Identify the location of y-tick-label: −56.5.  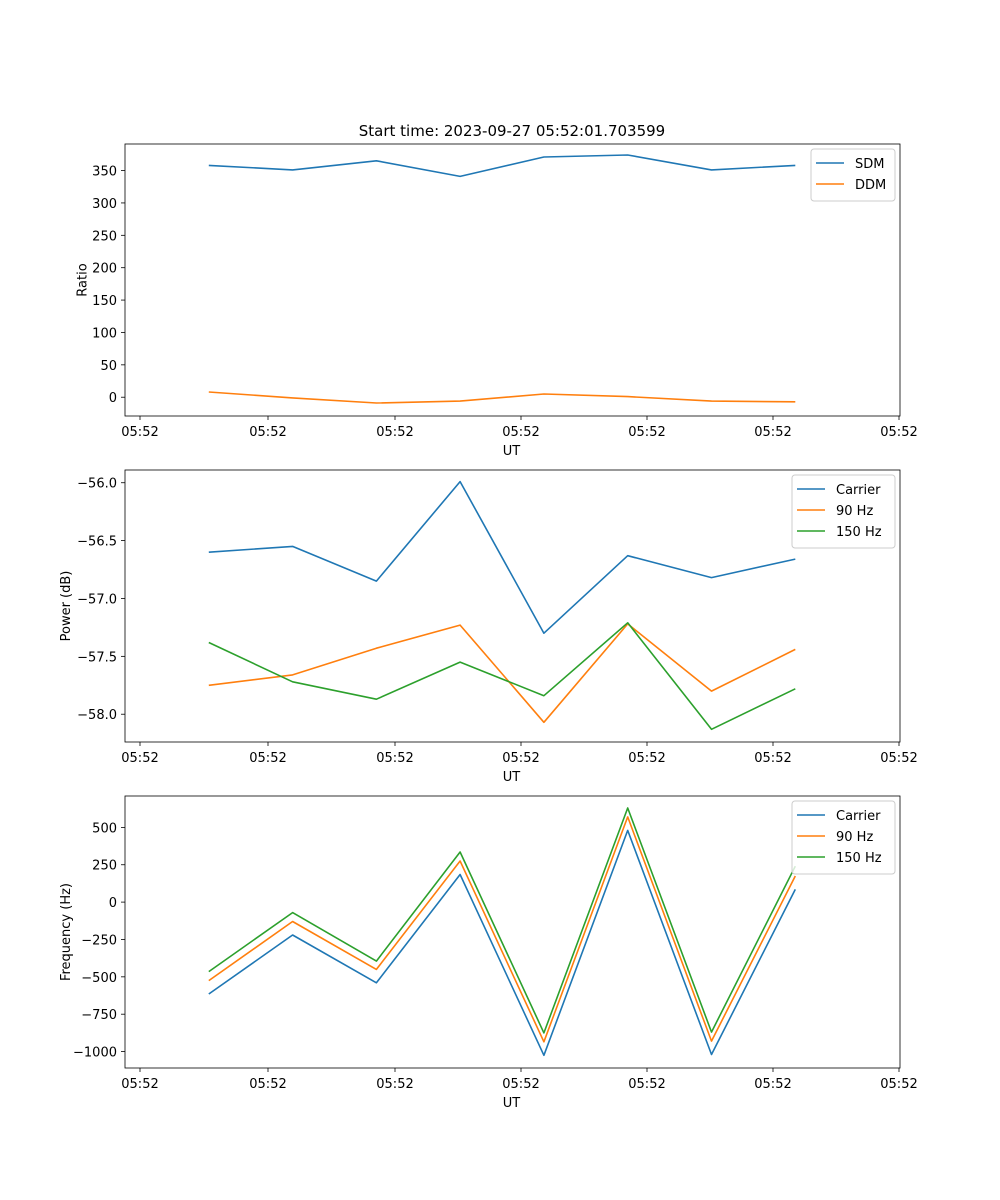
(97, 542).